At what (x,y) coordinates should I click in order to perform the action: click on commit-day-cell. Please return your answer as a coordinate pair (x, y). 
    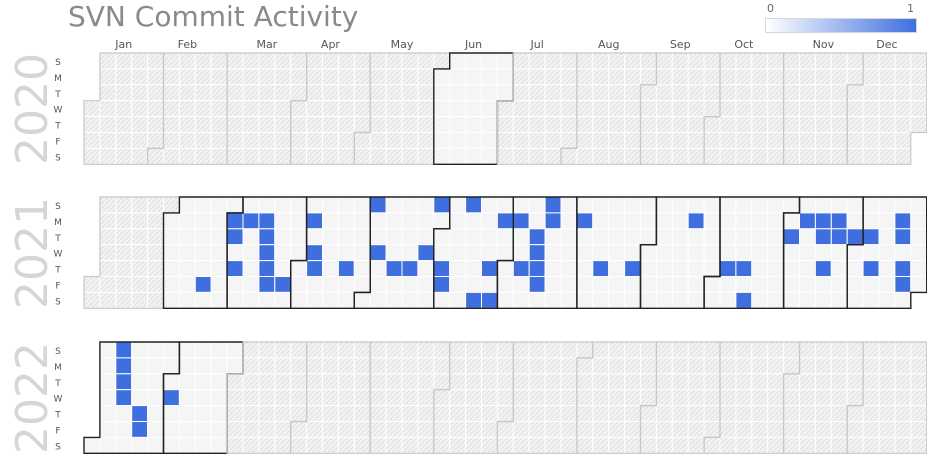
    Looking at the image, I should click on (235, 221).